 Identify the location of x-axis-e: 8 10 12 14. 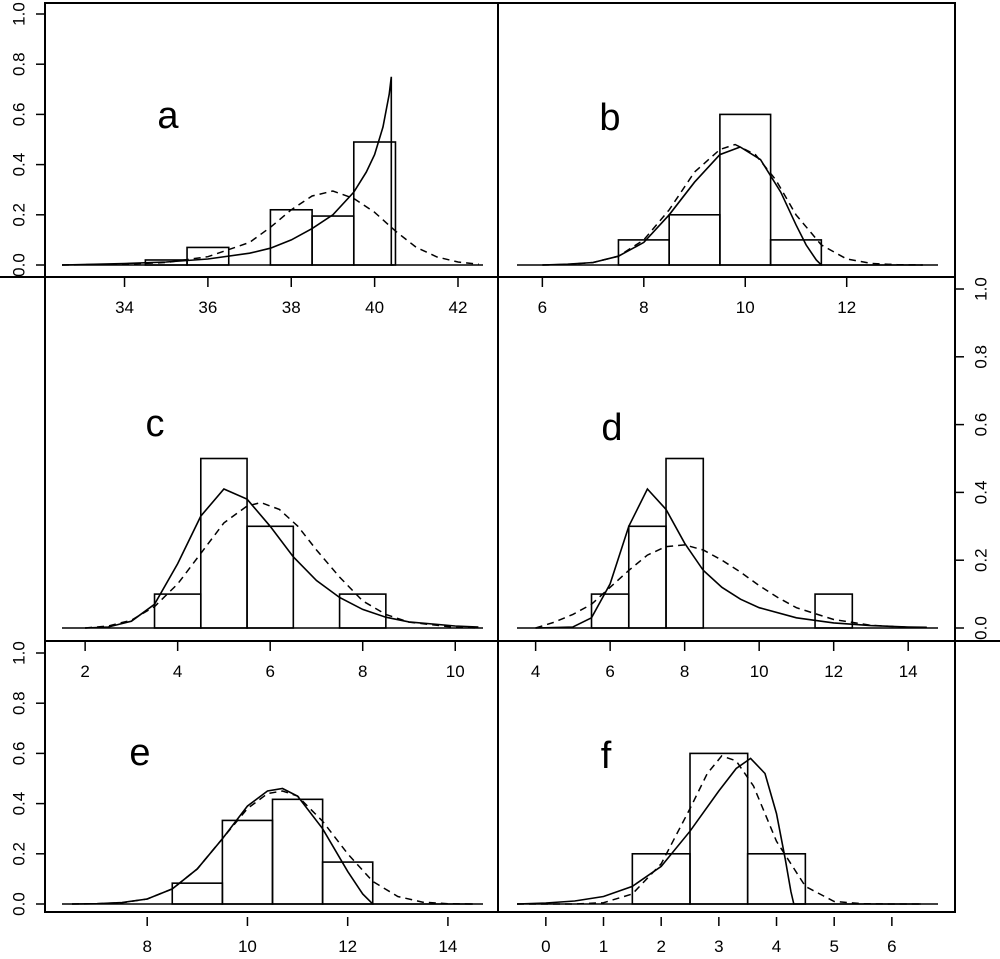
(299, 936).